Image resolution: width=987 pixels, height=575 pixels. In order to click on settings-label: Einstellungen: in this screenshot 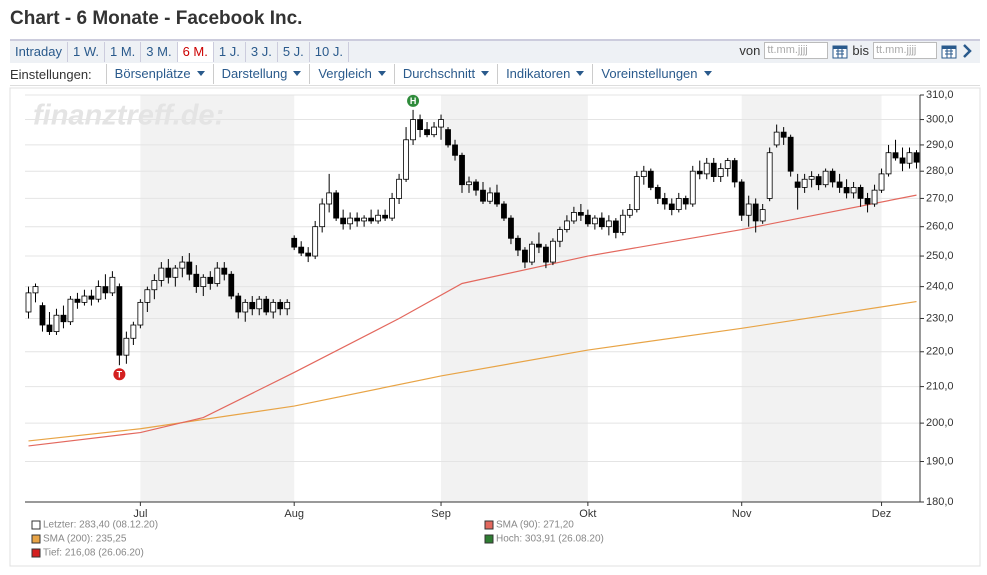, I will do `click(51, 74)`.